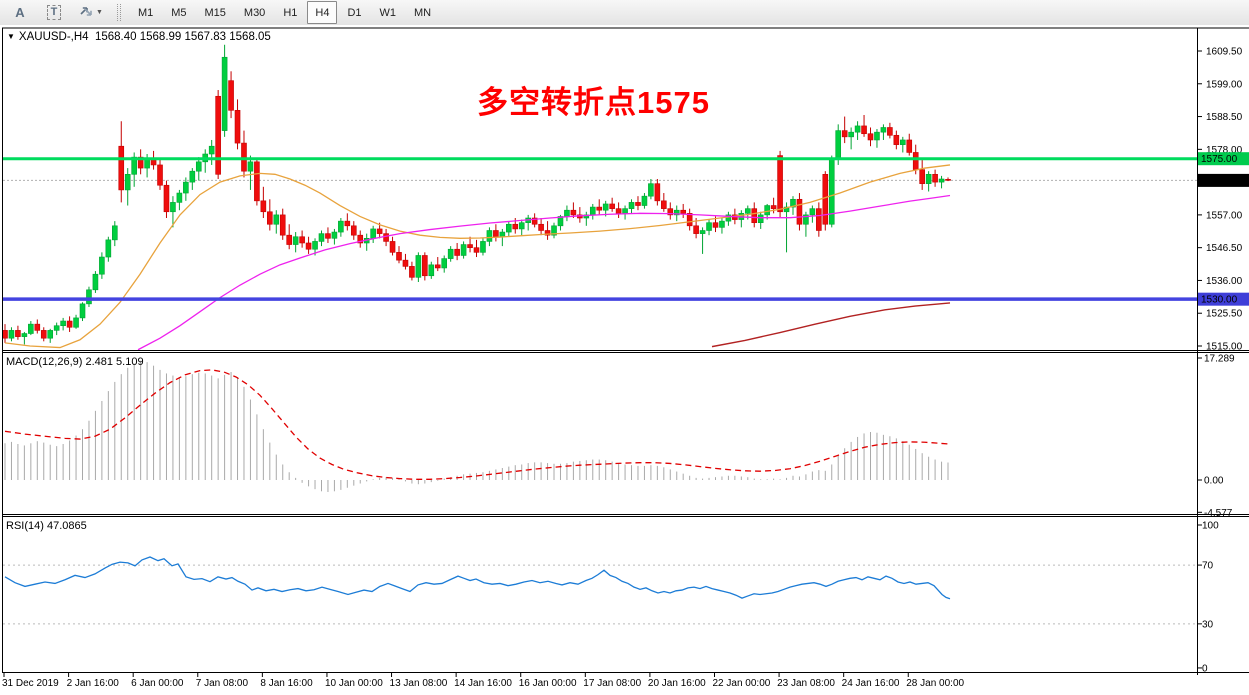 The image size is (1249, 695). Describe the element at coordinates (179, 12) in the screenshot. I see `timeframe-button-m5: M5` at that location.